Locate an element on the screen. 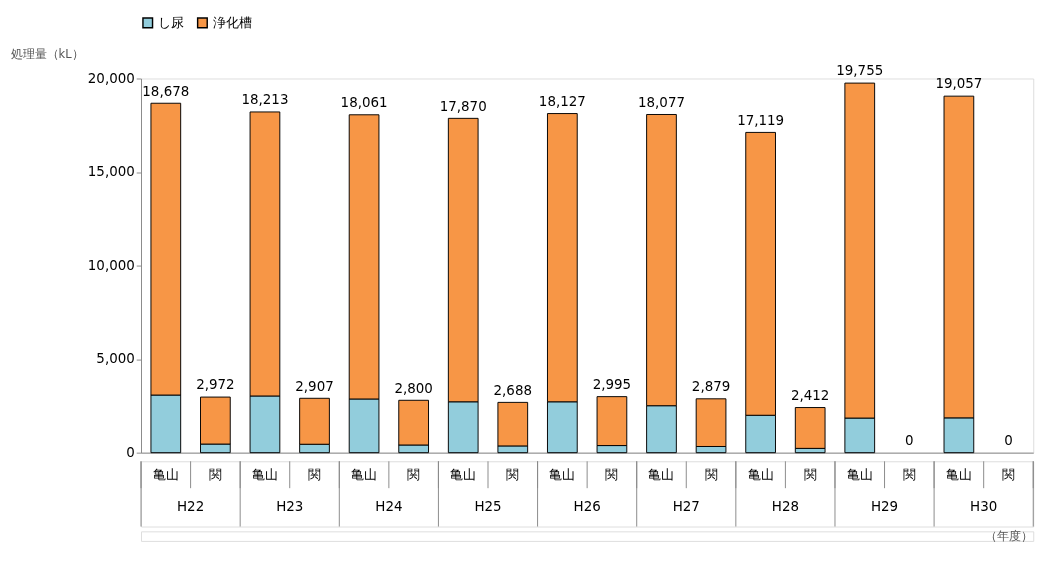 This screenshot has width=1039, height=562. total-label: 2,688 is located at coordinates (512, 390).